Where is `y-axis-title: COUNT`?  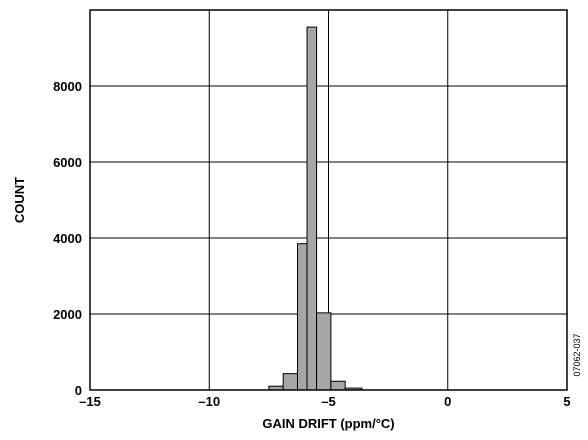 y-axis-title: COUNT is located at coordinates (19, 200).